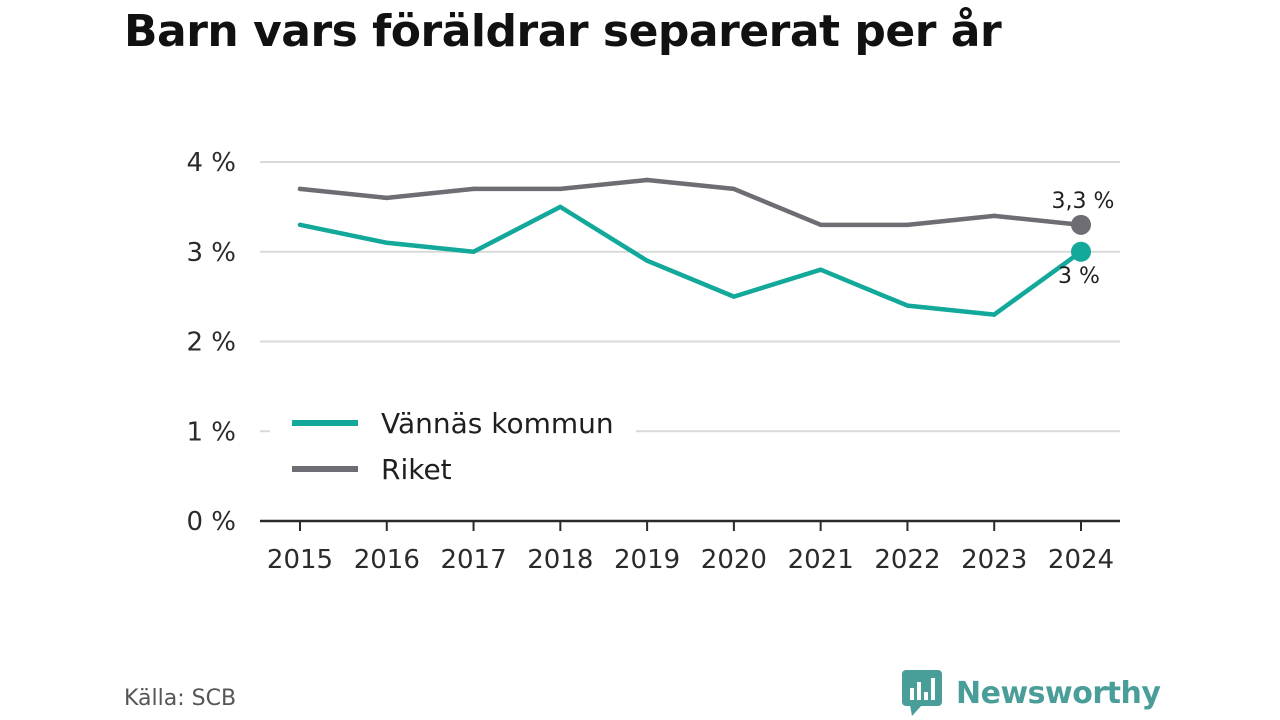 This screenshot has height=720, width=1280. I want to click on y-tick-label: 4 %, so click(211, 163).